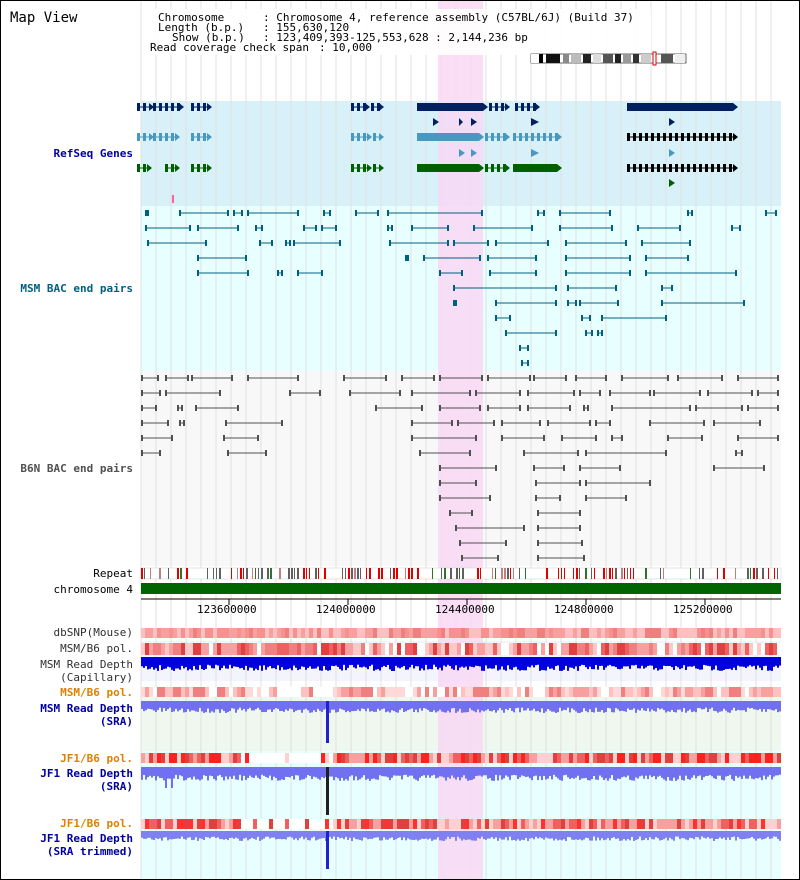  What do you see at coordinates (86, 773) in the screenshot?
I see `jf1-read-depth-sra-label: JF1 Read Depth` at bounding box center [86, 773].